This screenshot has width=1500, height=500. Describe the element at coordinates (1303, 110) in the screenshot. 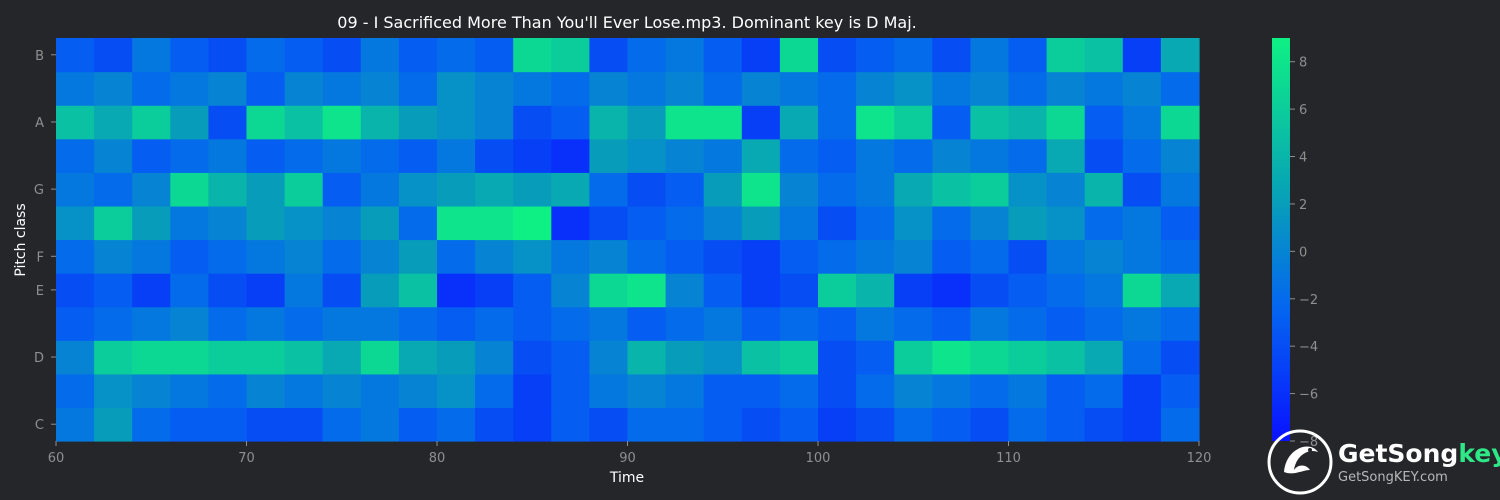

I see `colorbar-tick-label: 6` at that location.